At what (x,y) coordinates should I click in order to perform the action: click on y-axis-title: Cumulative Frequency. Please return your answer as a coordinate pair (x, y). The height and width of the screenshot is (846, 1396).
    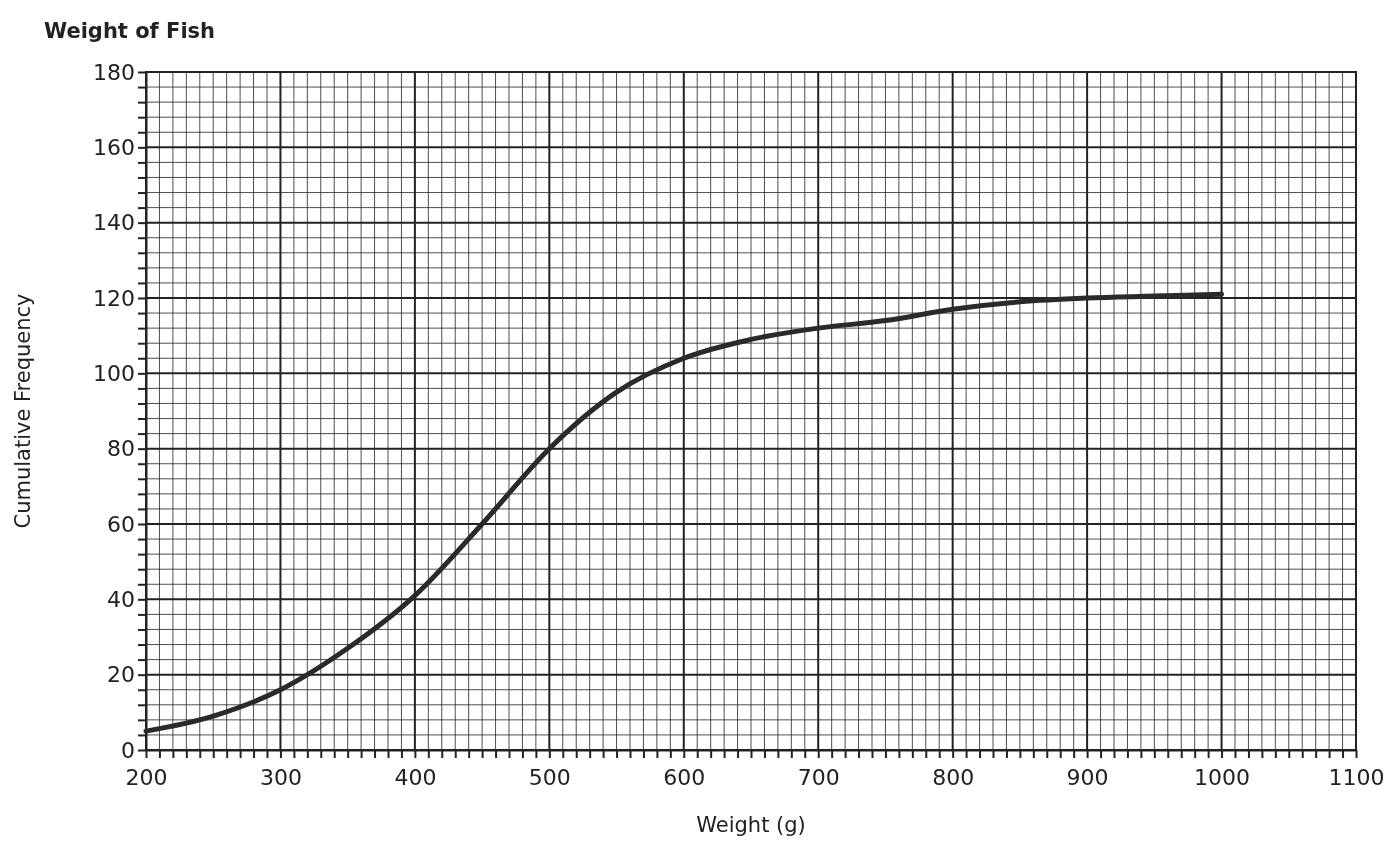
    Looking at the image, I should click on (23, 411).